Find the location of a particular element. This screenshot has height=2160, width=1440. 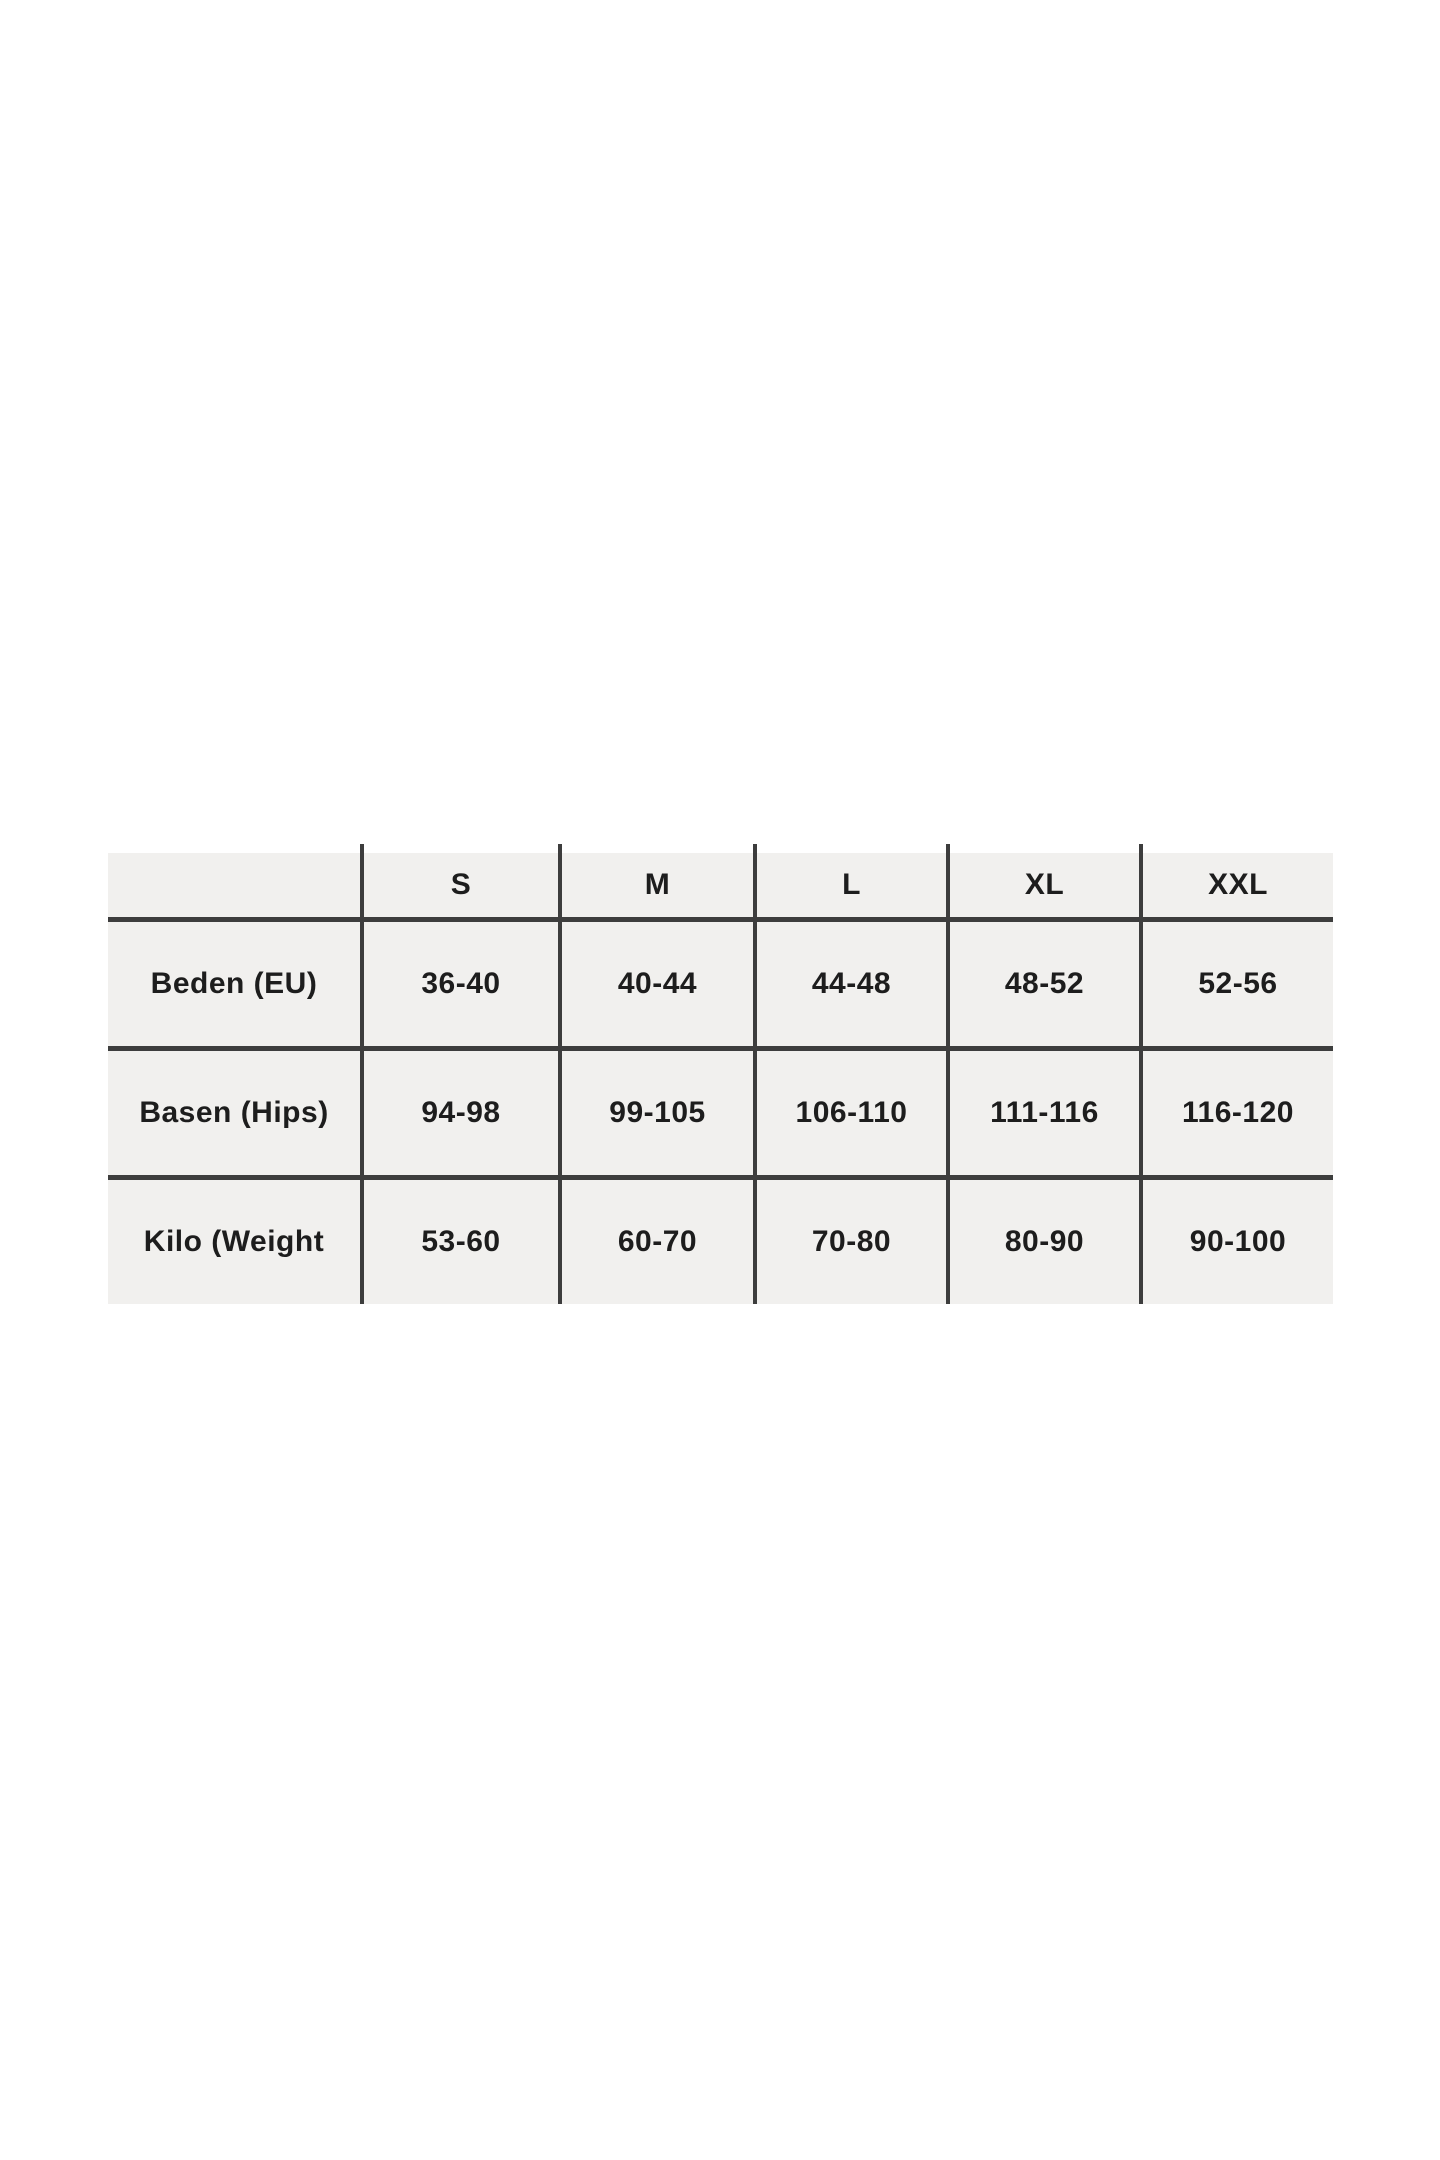

cell-basen-m: 99-105 is located at coordinates (655, 1110).